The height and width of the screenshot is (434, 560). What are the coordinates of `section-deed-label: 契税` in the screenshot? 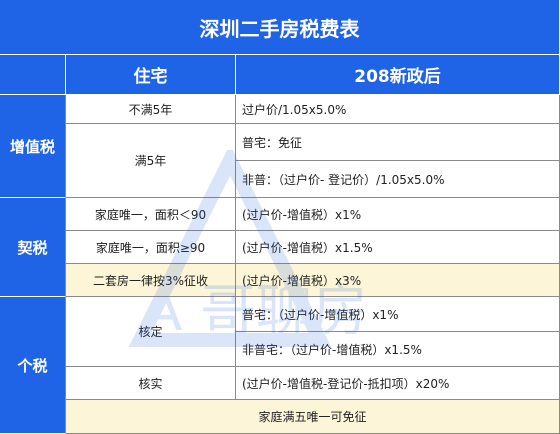 It's located at (33, 247).